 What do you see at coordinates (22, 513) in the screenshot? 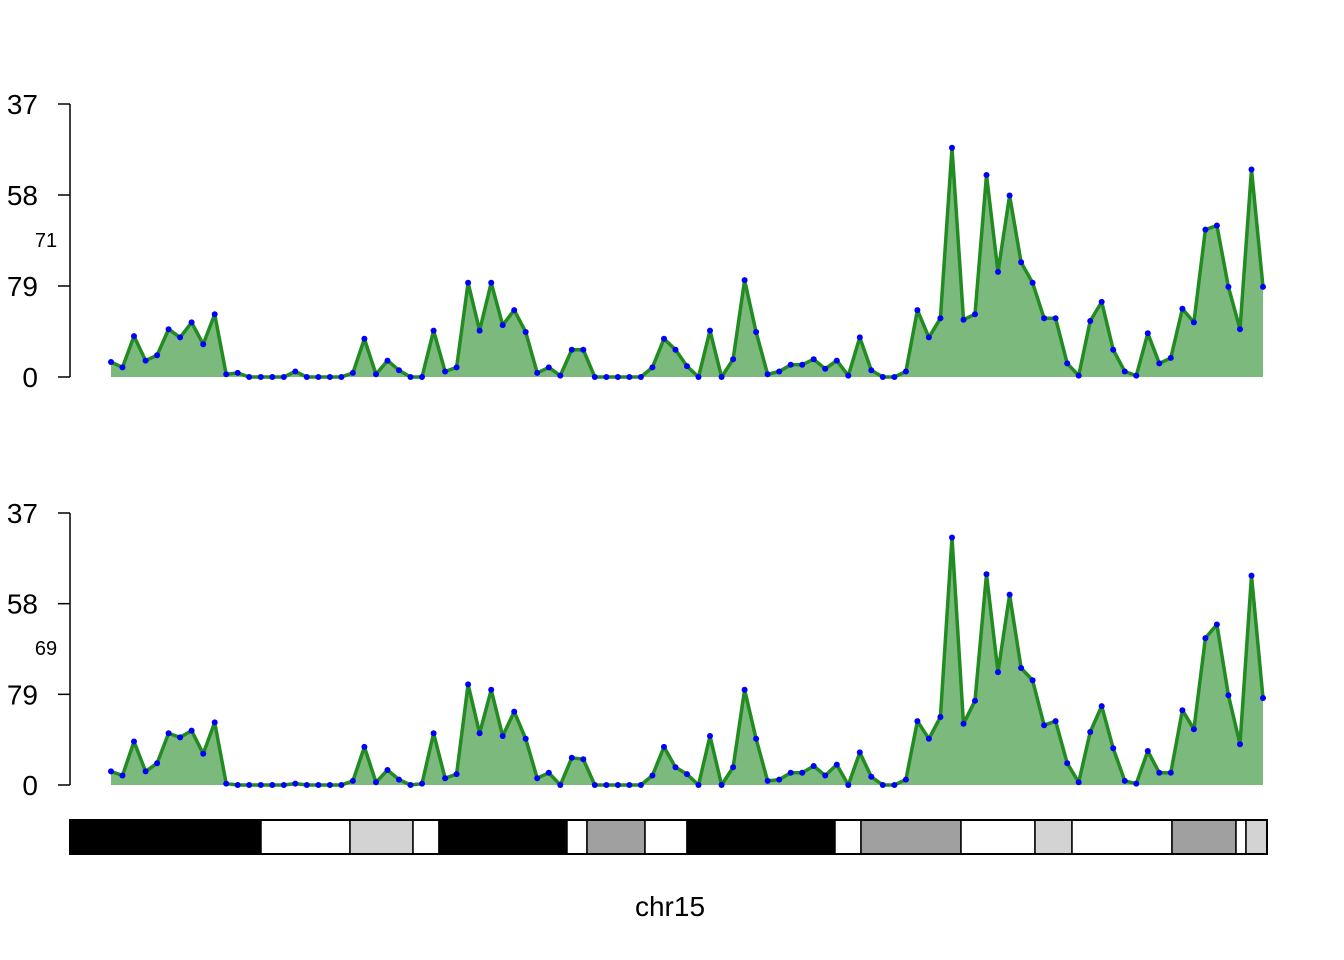
I see `y-tick-label: 37` at bounding box center [22, 513].